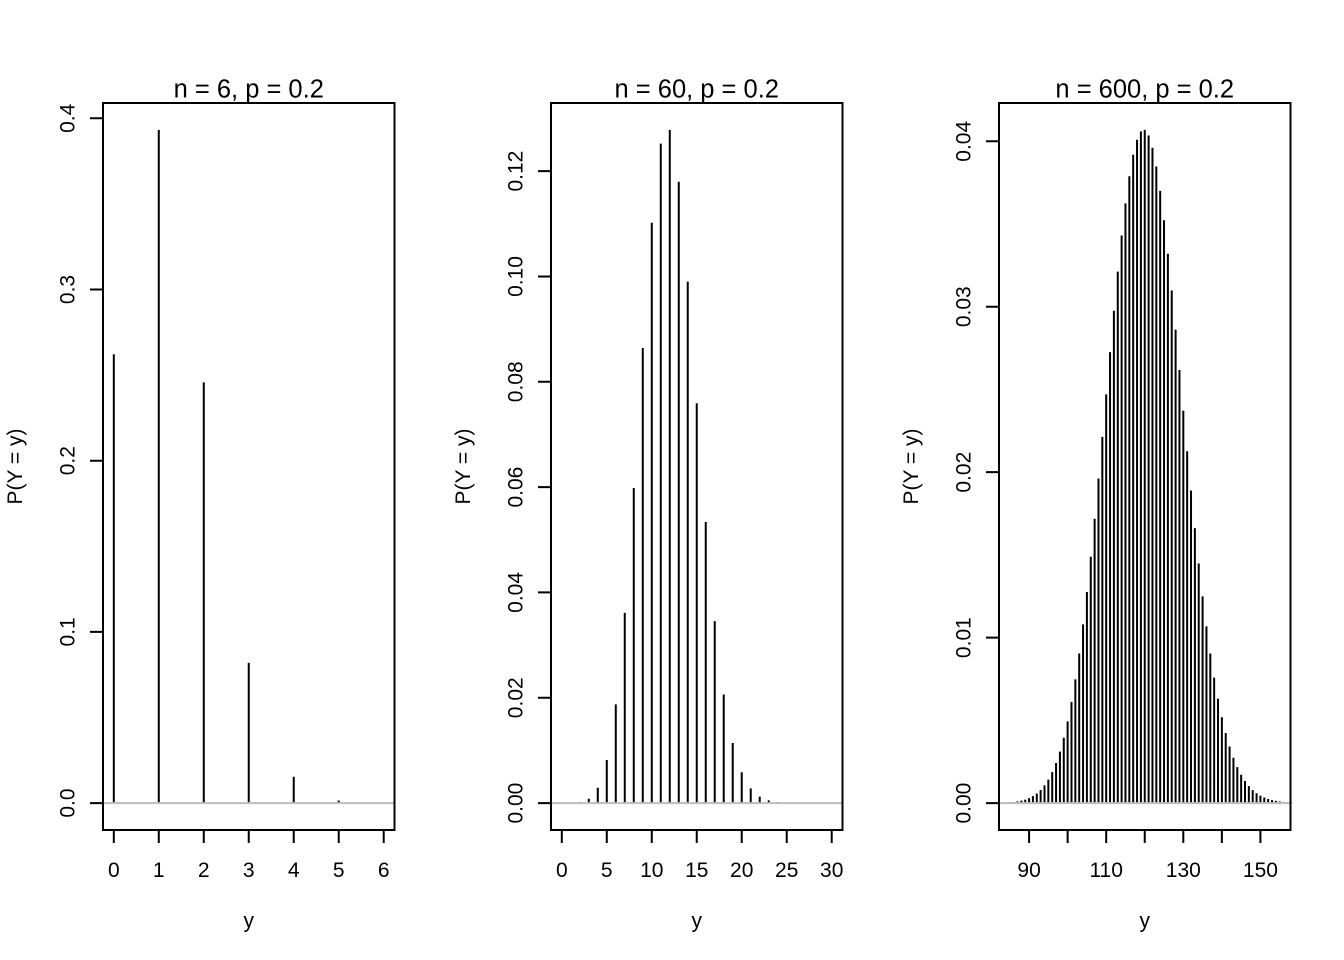  I want to click on svg-text: 6, so click(384, 870).